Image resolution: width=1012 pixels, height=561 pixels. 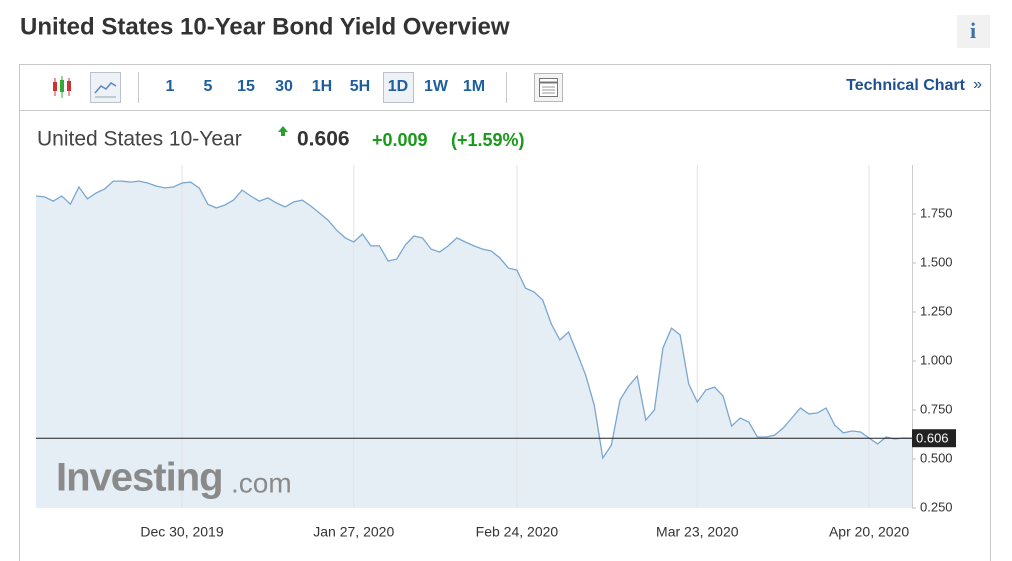 I want to click on interval-button: 1, so click(x=170, y=86).